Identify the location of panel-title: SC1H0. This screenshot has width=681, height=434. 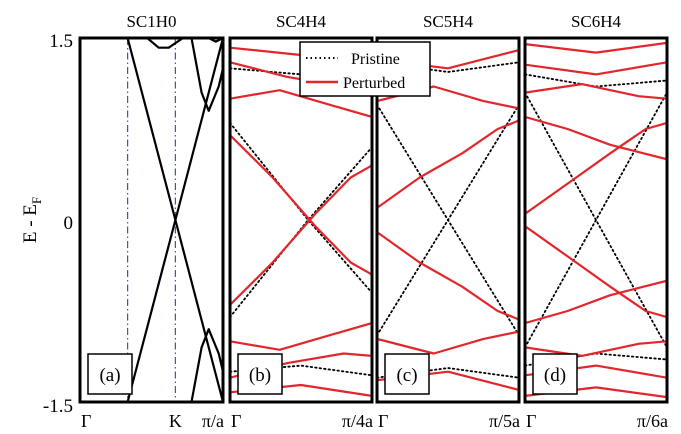
(151, 21).